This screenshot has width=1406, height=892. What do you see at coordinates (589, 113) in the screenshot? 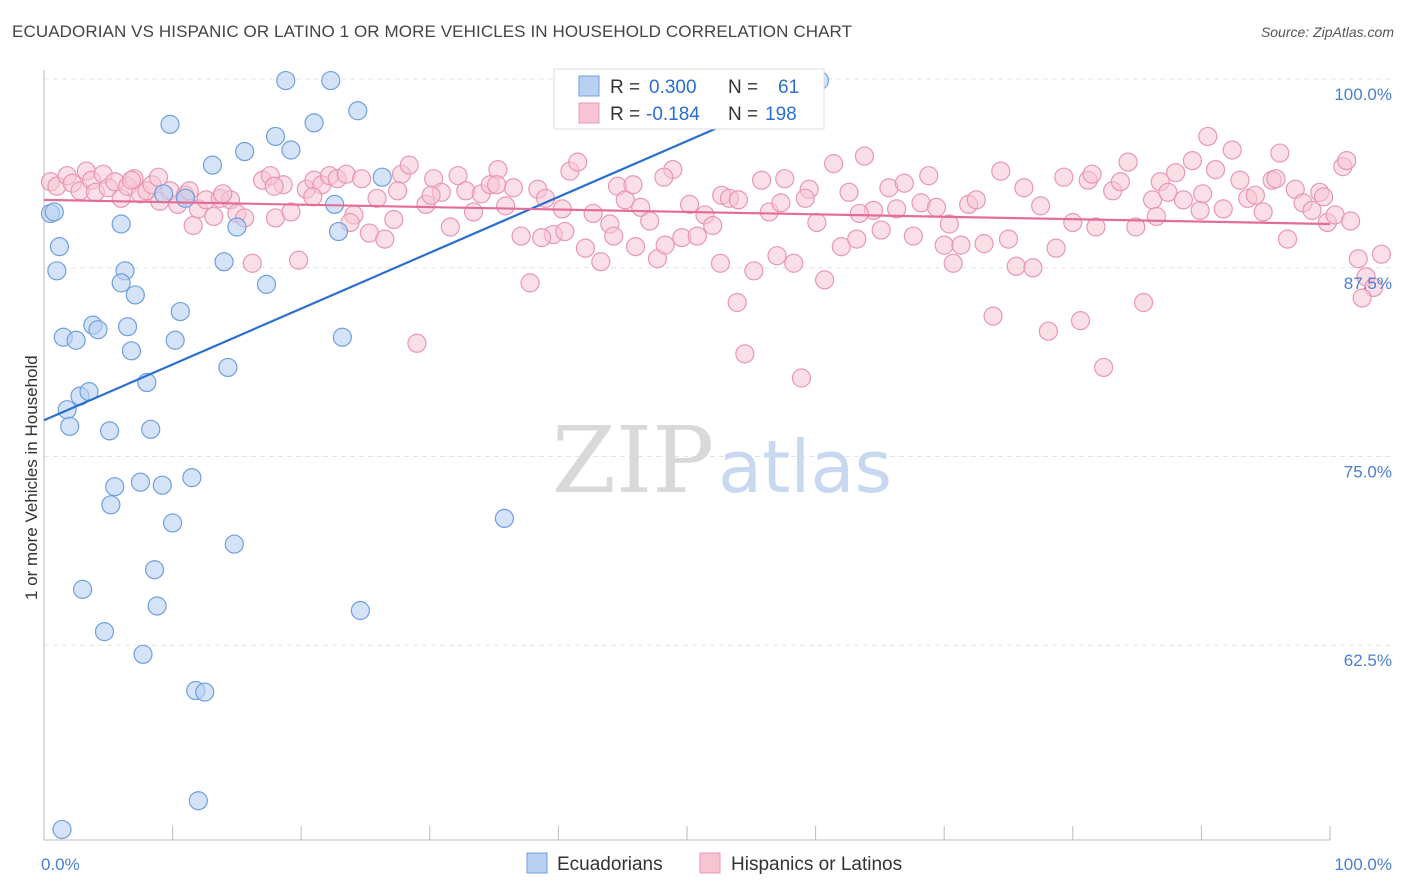
I see `legend-swatch-hispanics` at bounding box center [589, 113].